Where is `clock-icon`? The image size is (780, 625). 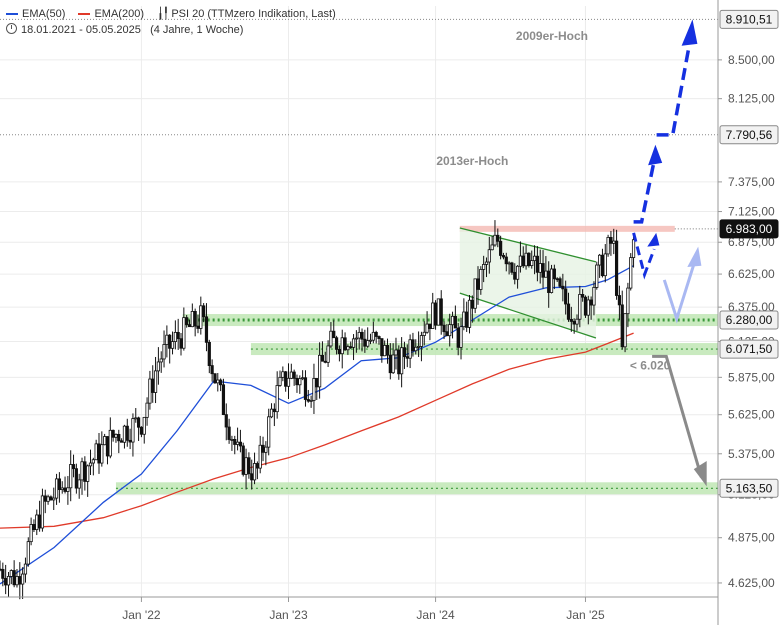 clock-icon is located at coordinates (11, 28).